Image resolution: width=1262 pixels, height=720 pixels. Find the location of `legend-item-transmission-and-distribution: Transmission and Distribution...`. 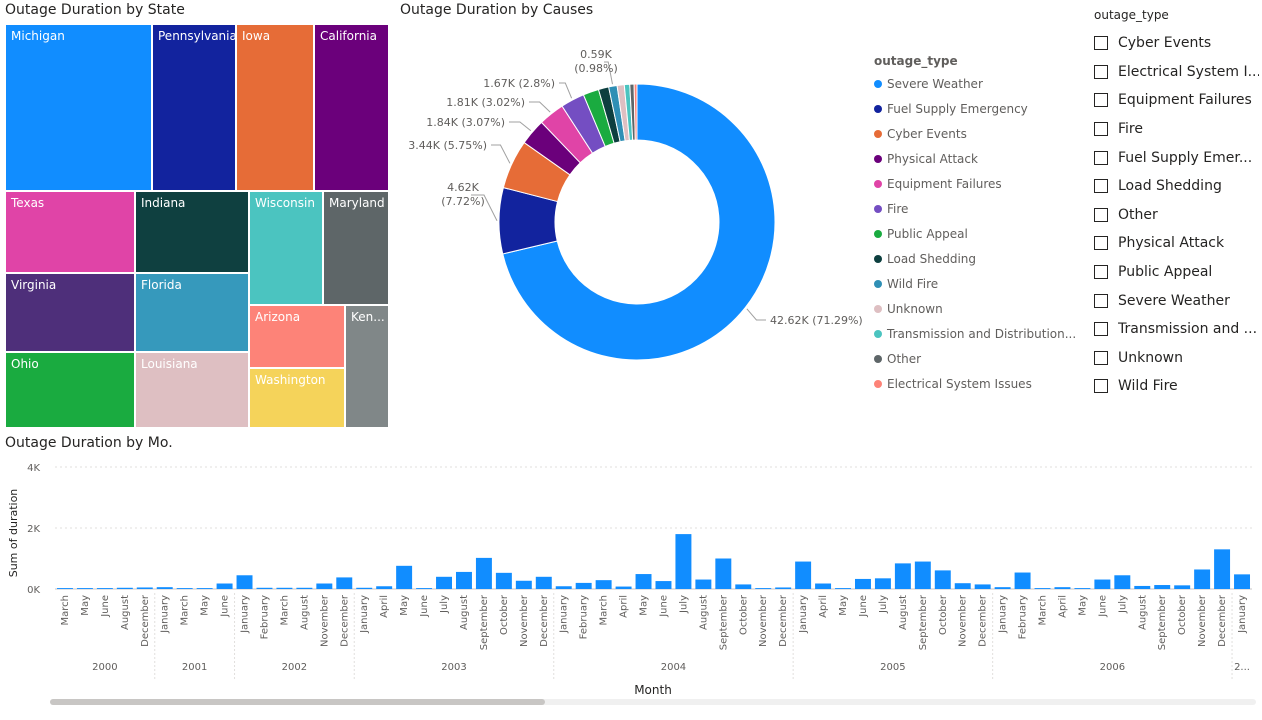

legend-item-transmission-and-distribution: Transmission and Distribution... is located at coordinates (980, 334).